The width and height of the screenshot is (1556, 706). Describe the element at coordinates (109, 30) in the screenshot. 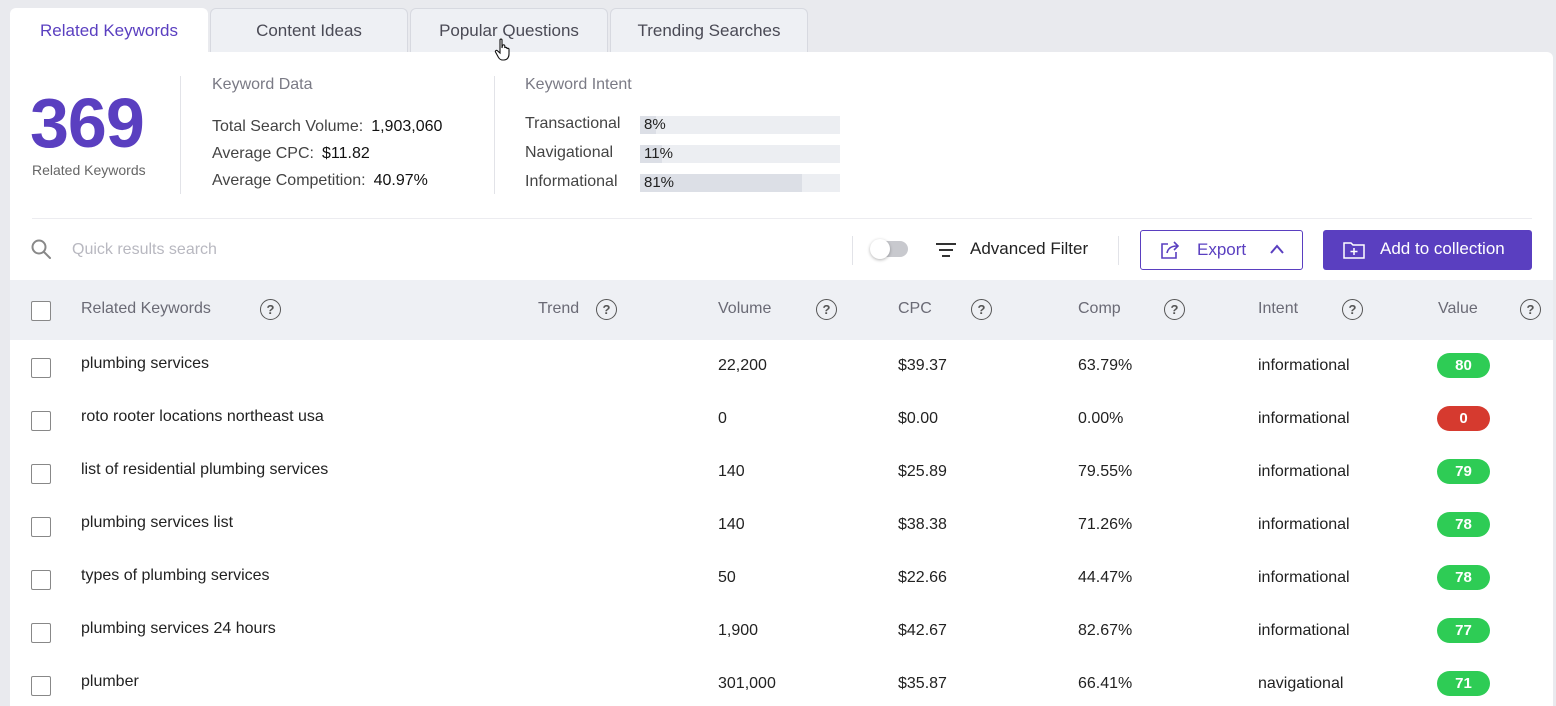

I see `tab-related-keywords: Related Keywords` at that location.